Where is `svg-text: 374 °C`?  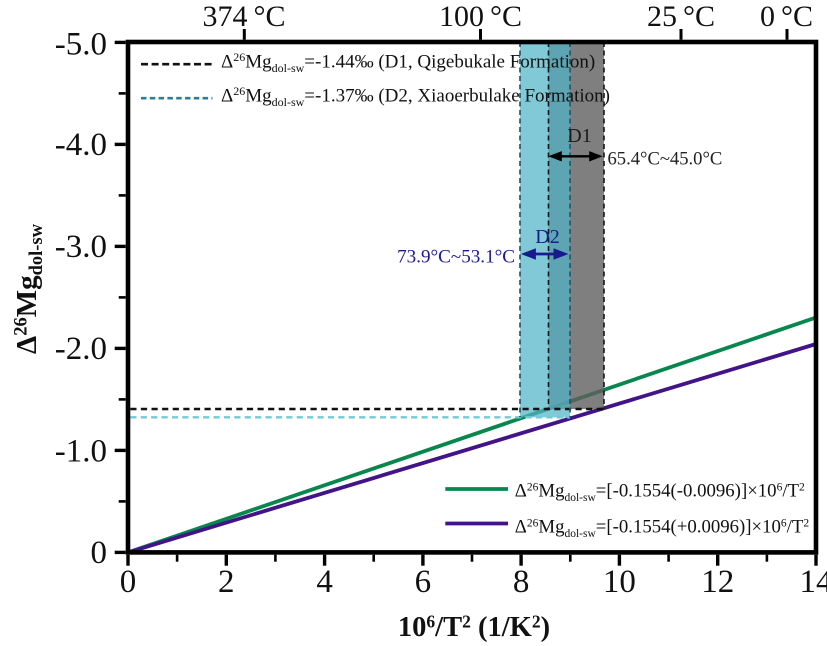
svg-text: 374 °C is located at coordinates (243, 16).